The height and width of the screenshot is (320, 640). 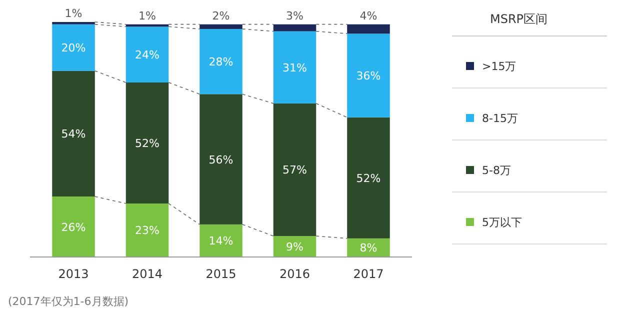 What do you see at coordinates (369, 248) in the screenshot?
I see `data-label: 8%` at bounding box center [369, 248].